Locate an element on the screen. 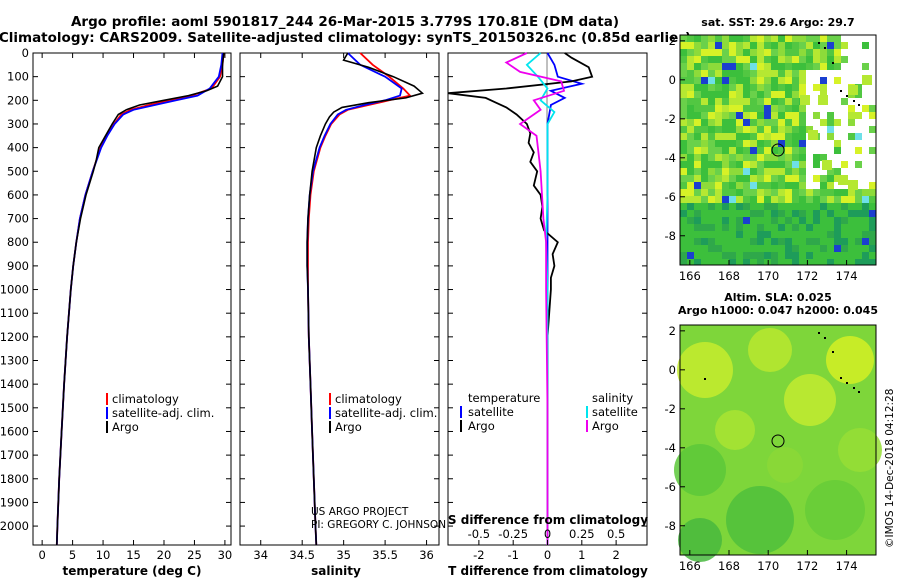 The width and height of the screenshot is (900, 580). t-difference-xlabel: T difference from climatology is located at coordinates (548, 571).